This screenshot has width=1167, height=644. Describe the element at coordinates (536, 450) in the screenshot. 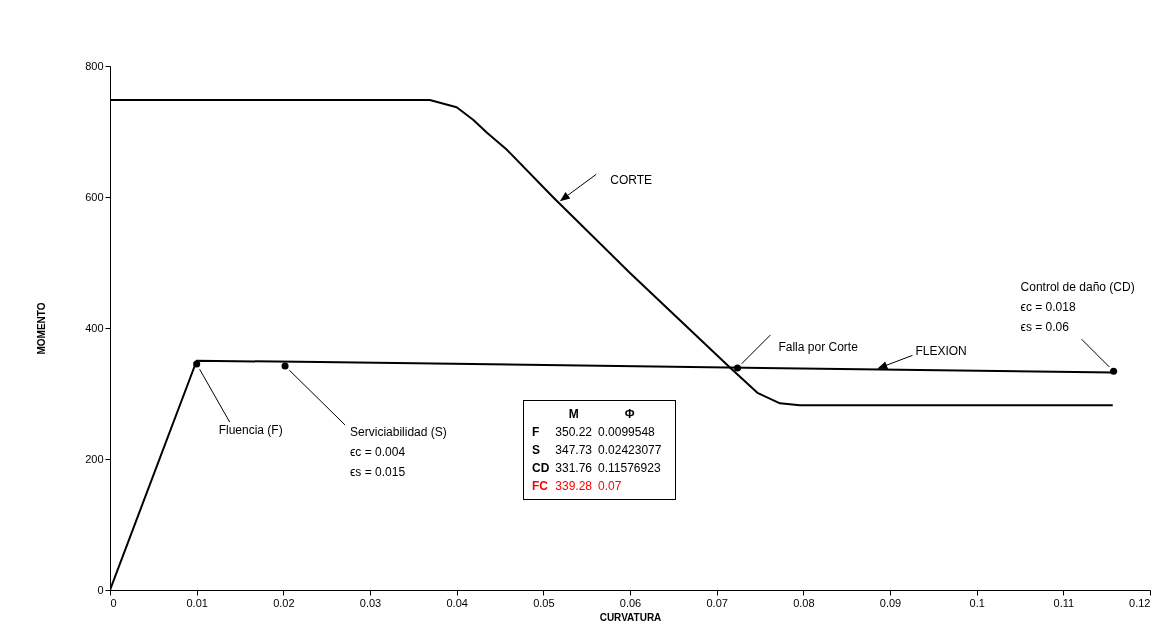

I see `annotation: S` at that location.